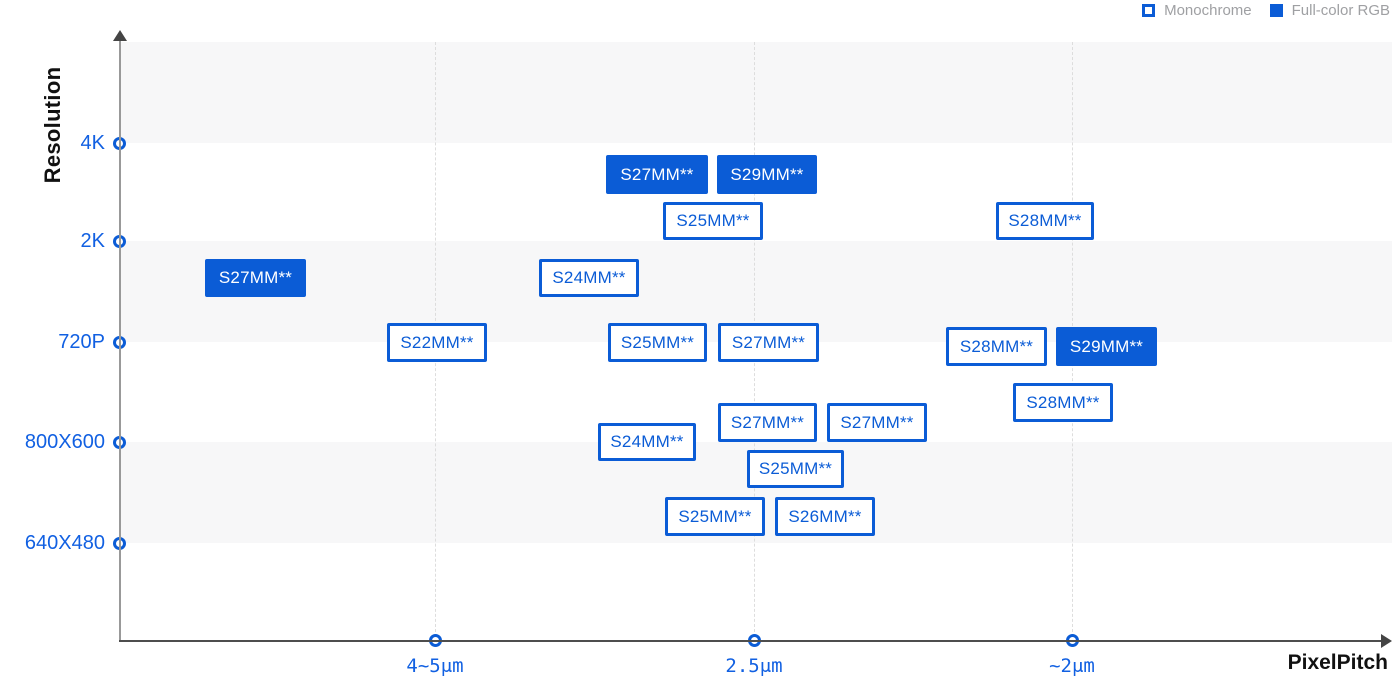 Image resolution: width=1392 pixels, height=688 pixels. I want to click on y-axis-arrow-icon, so click(120, 35).